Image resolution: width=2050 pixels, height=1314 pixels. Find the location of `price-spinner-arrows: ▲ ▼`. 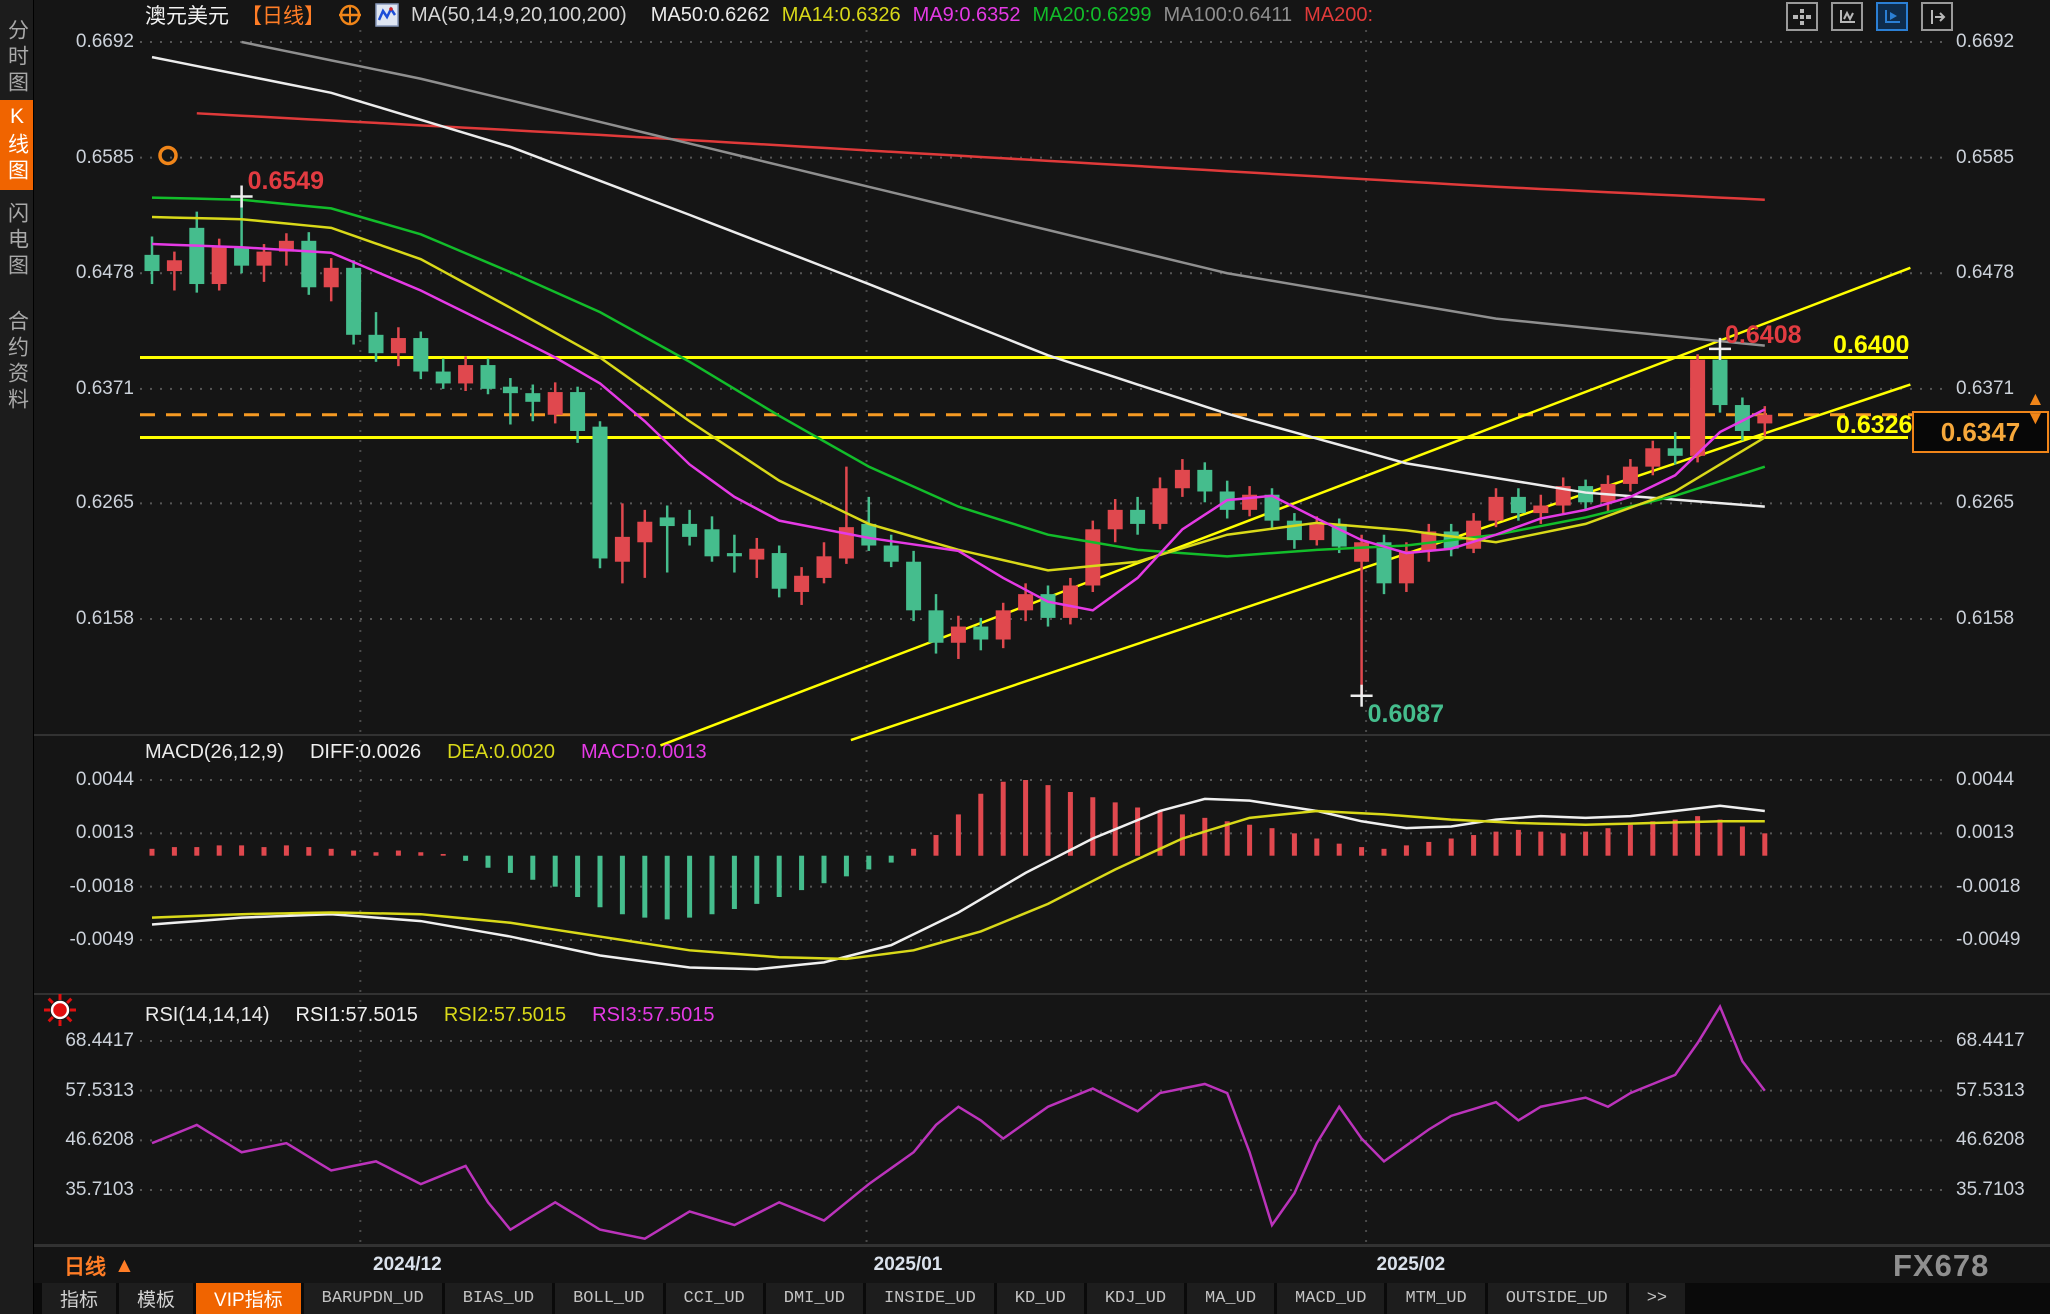

price-spinner-arrows: ▲ ▼ is located at coordinates (2035, 409).